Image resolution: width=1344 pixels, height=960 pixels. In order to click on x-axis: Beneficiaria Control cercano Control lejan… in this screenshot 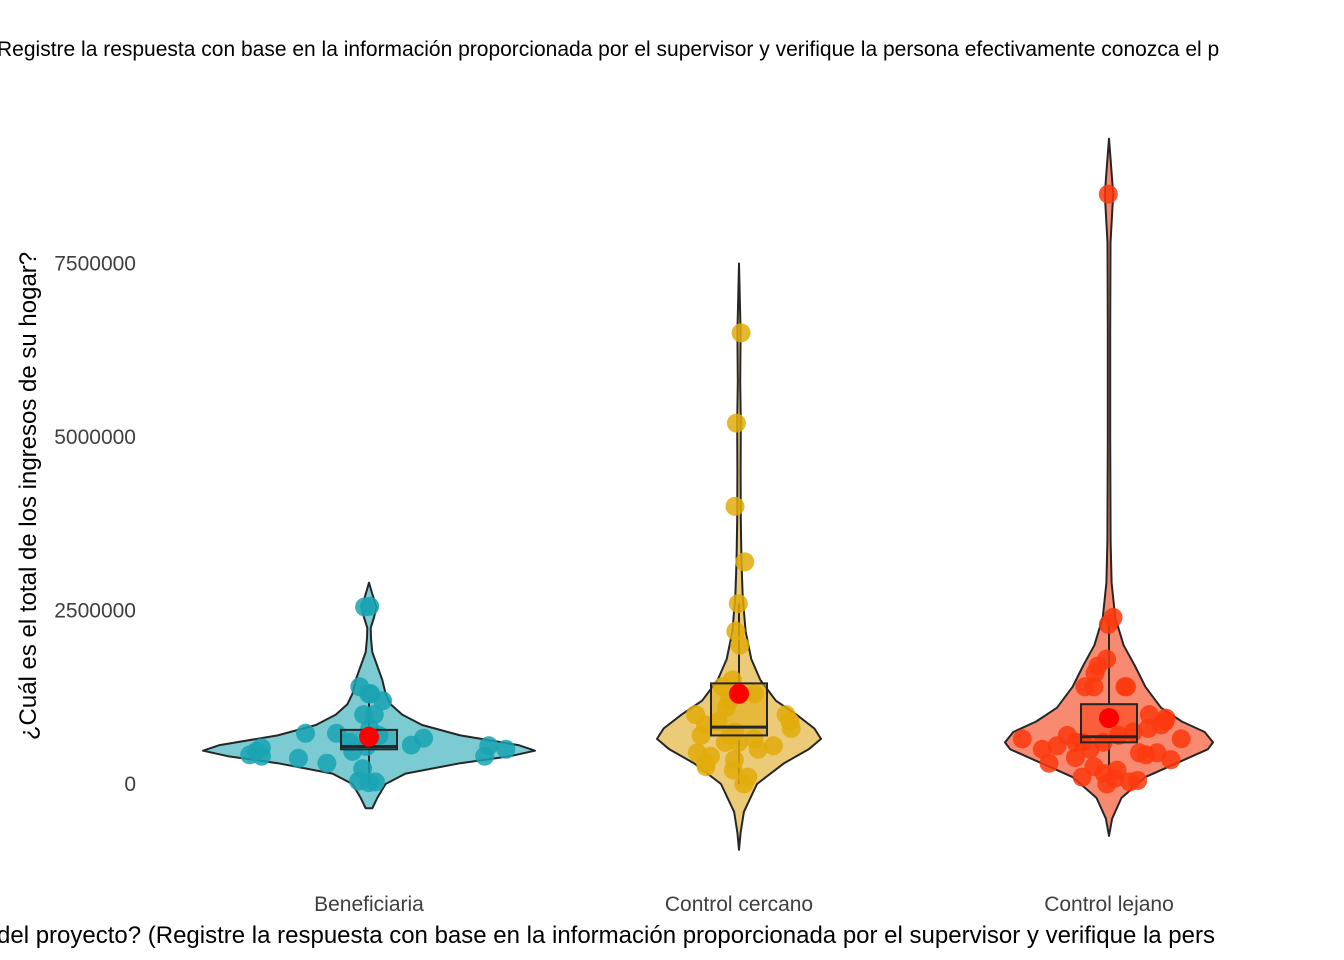, I will do `click(744, 904)`.